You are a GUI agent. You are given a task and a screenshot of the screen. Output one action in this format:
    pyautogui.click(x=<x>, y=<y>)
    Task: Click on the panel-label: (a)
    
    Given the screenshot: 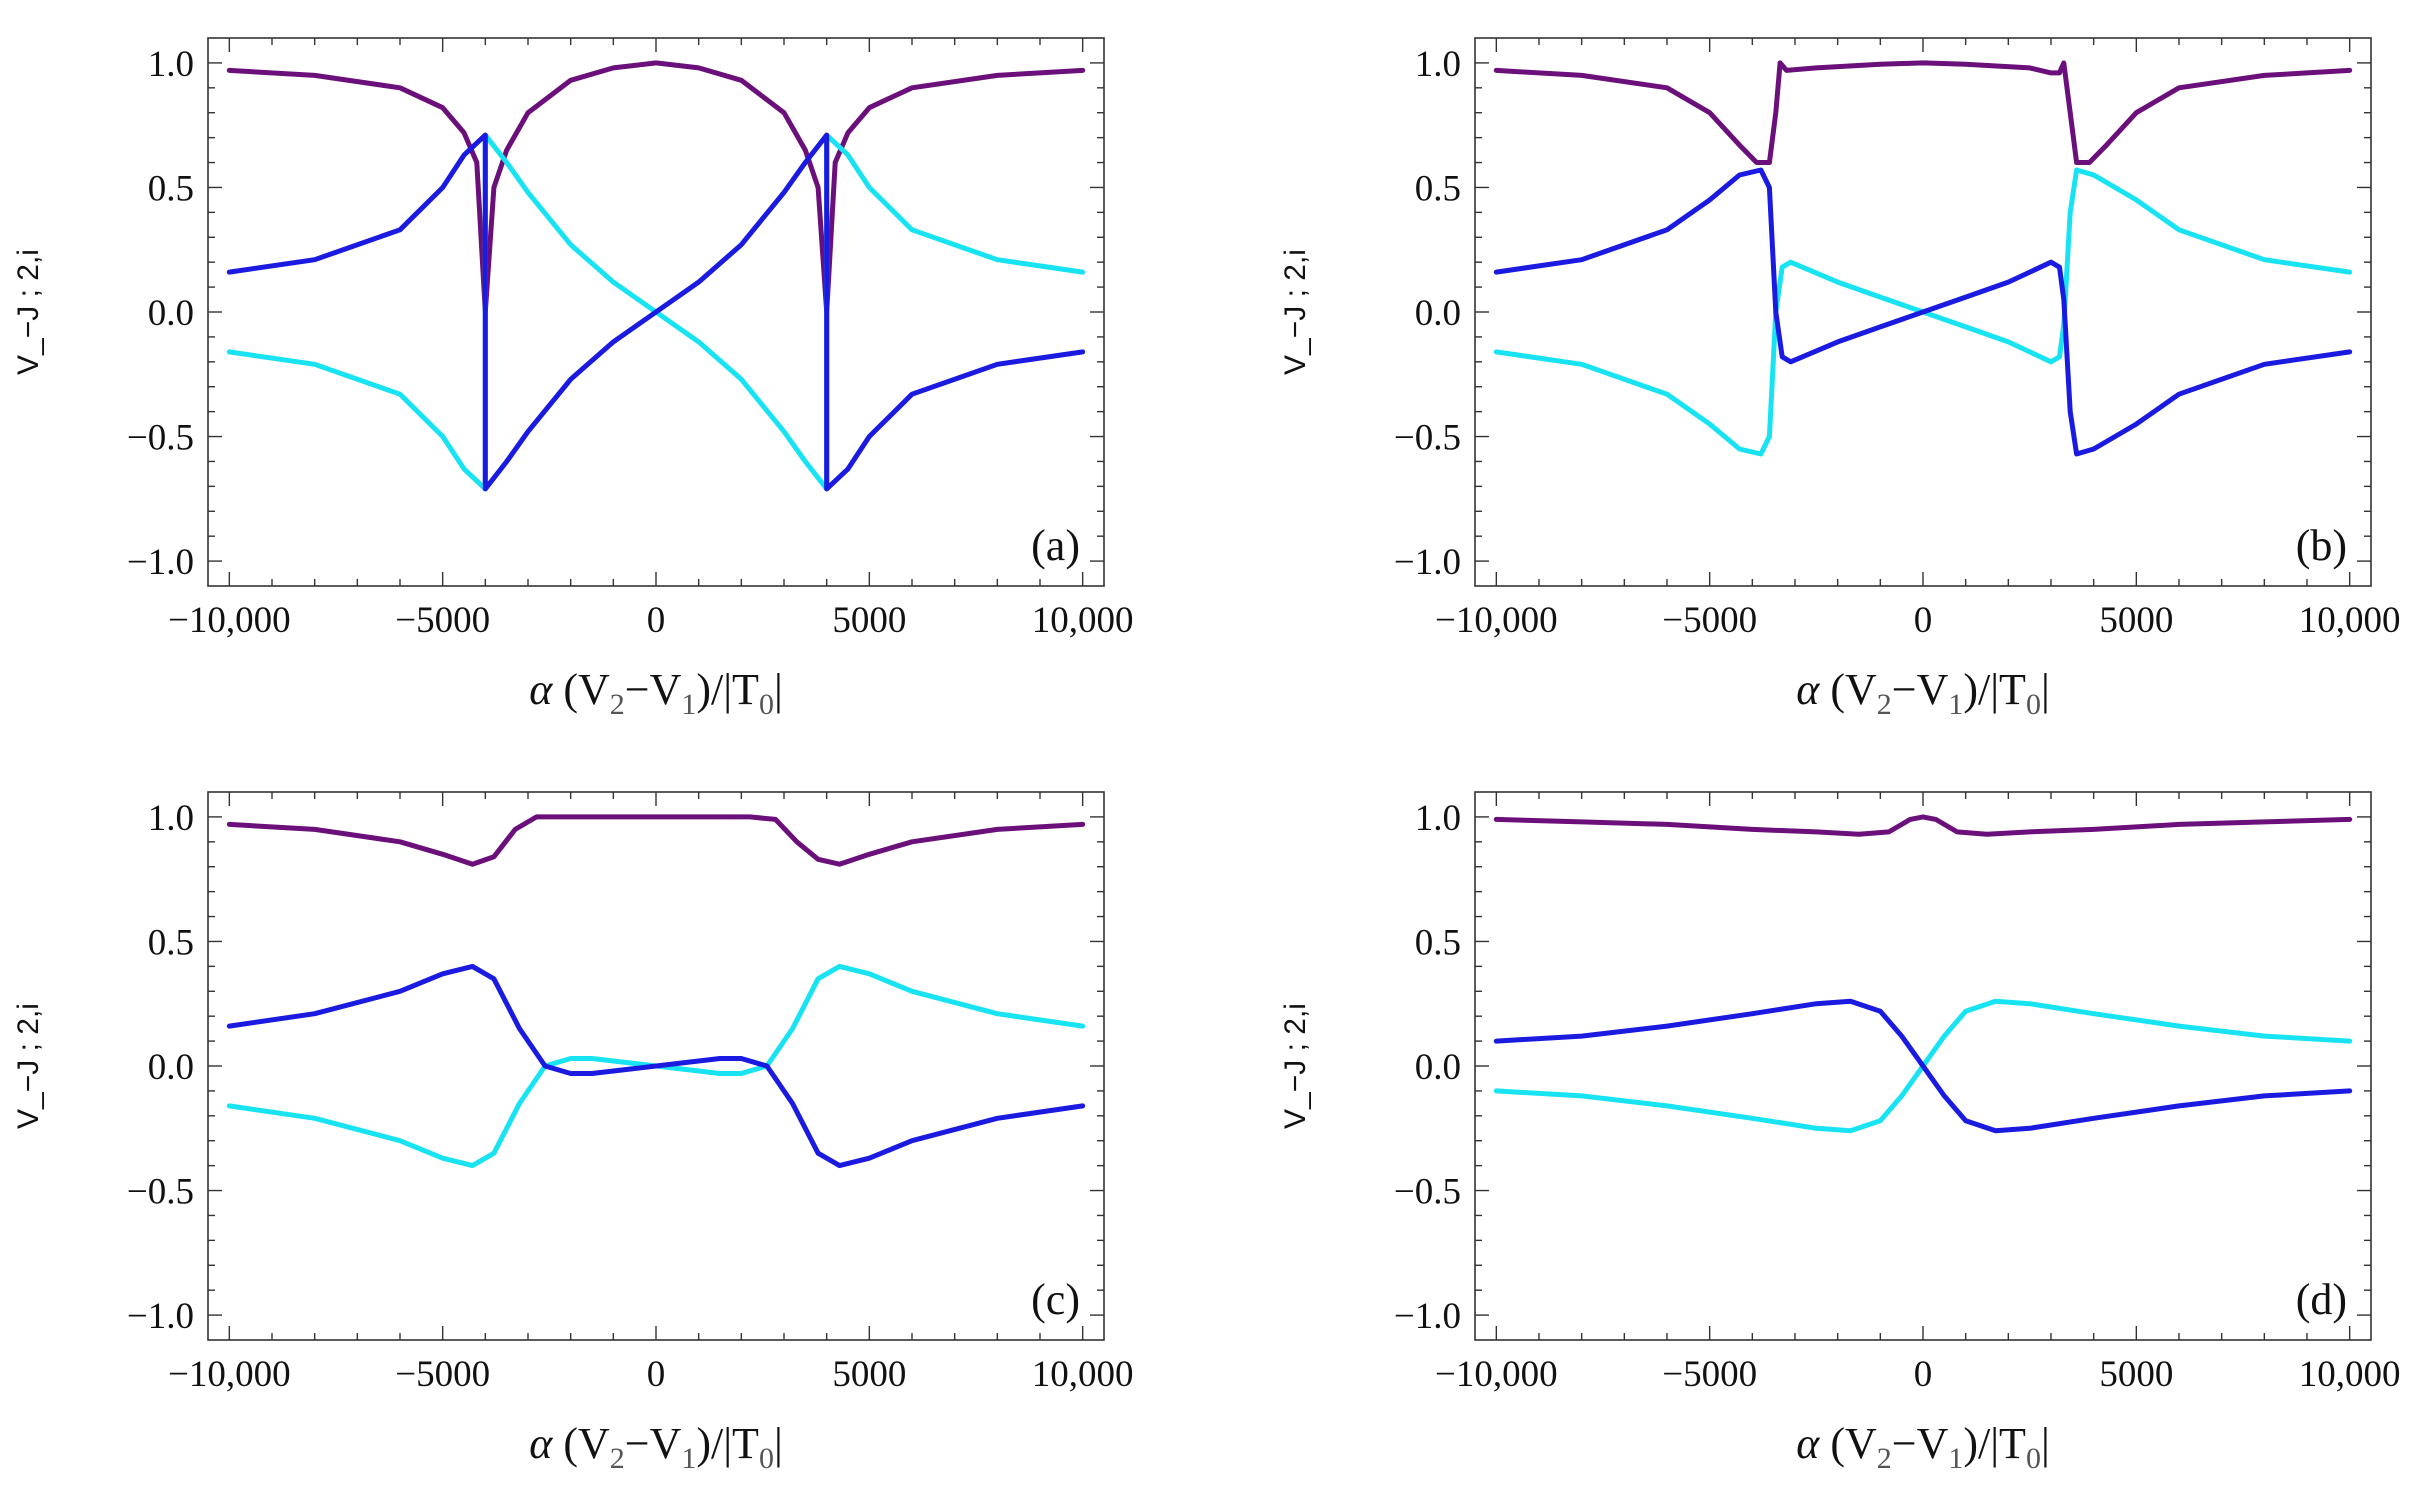 What is the action you would take?
    pyautogui.click(x=1055, y=545)
    